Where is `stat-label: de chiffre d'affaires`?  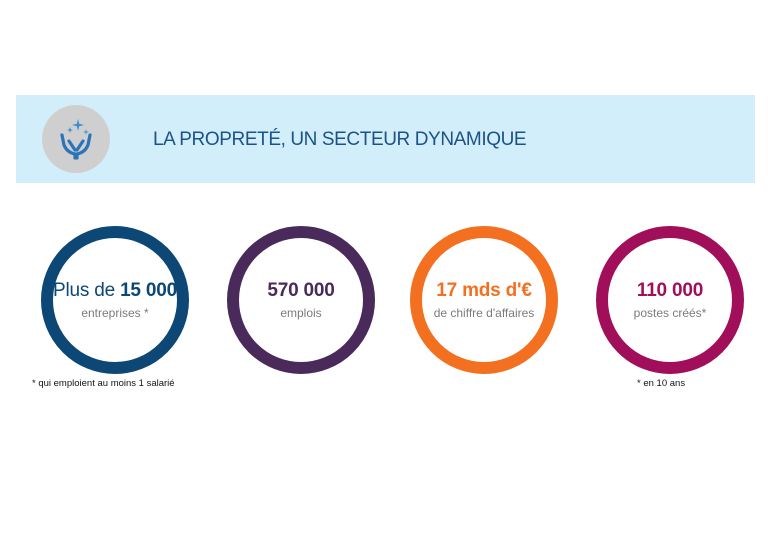
stat-label: de chiffre d'affaires is located at coordinates (484, 313).